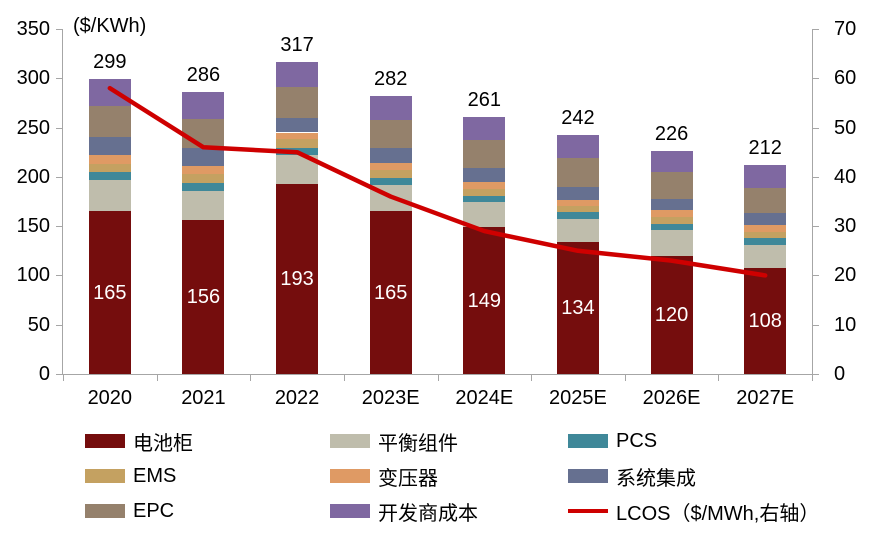 The height and width of the screenshot is (540, 877). Describe the element at coordinates (577, 216) in the screenshot. I see `bar-segment-pcs-2025E` at that location.